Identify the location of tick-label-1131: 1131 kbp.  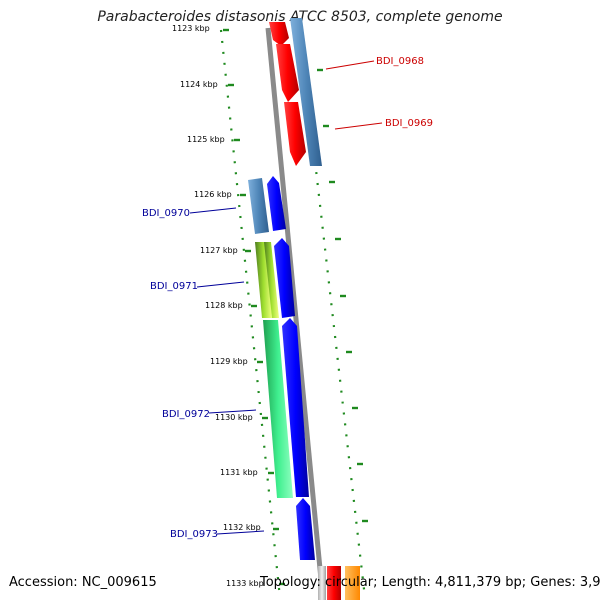
(239, 472).